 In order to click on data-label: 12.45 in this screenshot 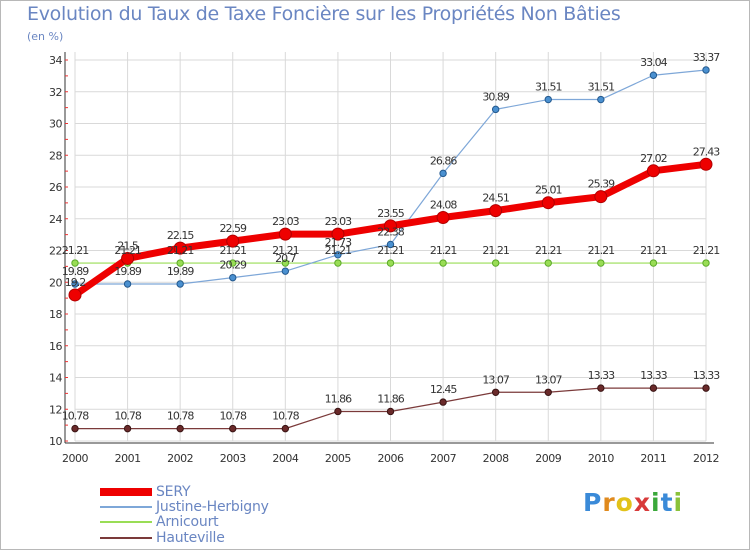, I will do `click(443, 389)`.